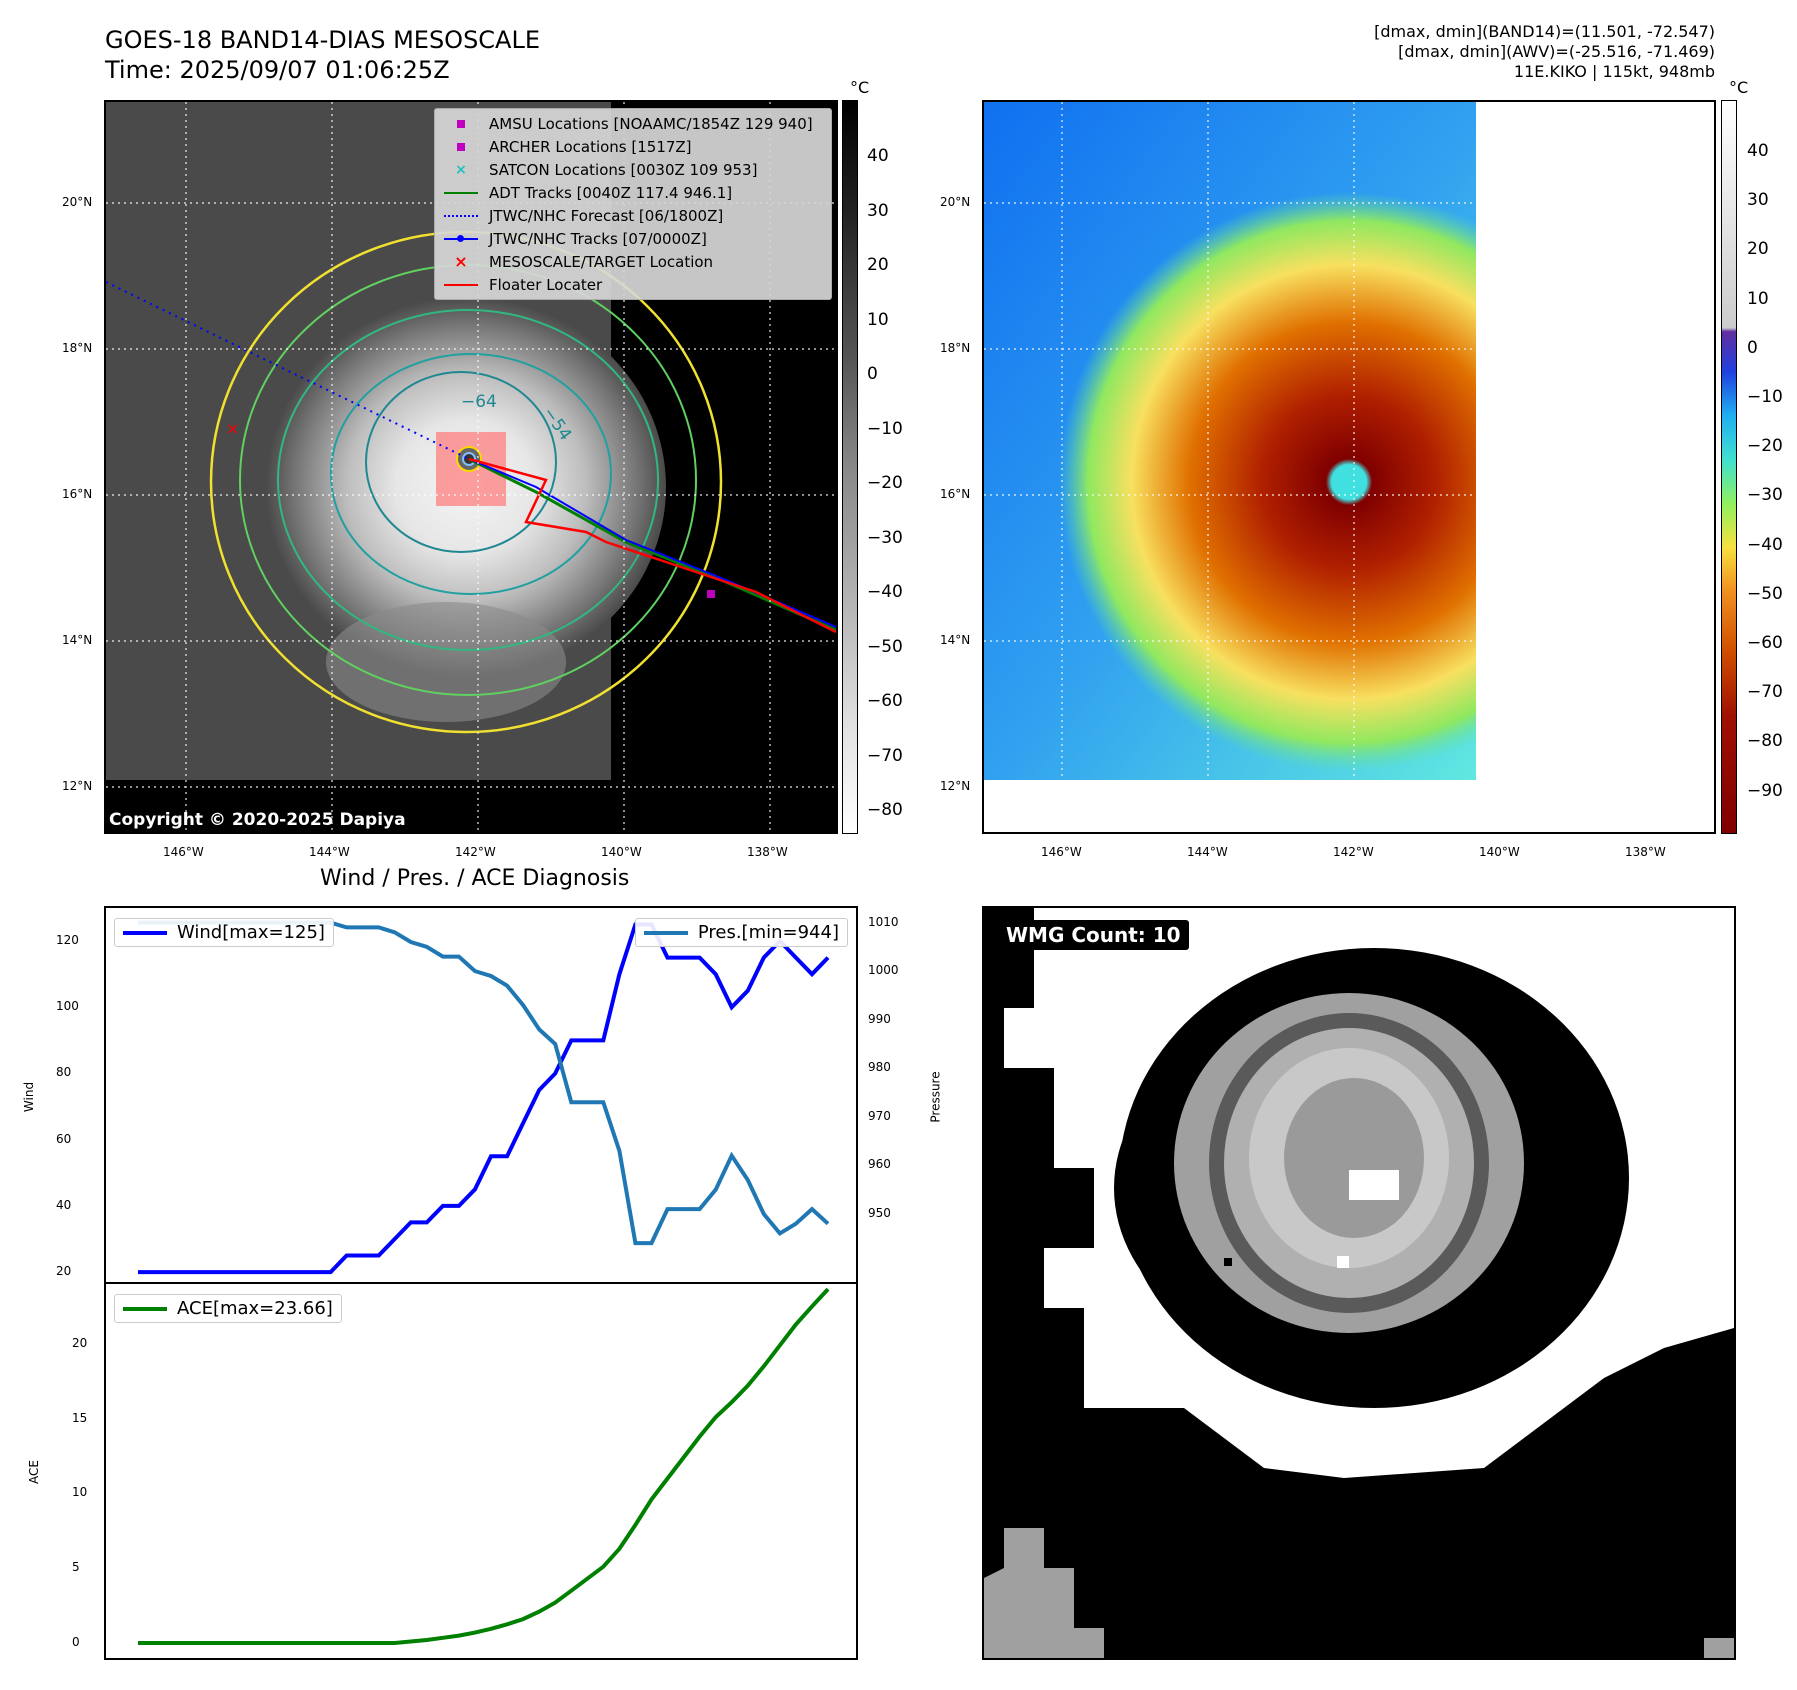 The height and width of the screenshot is (1690, 1797). I want to click on series-line-pressure, so click(484, 1083).